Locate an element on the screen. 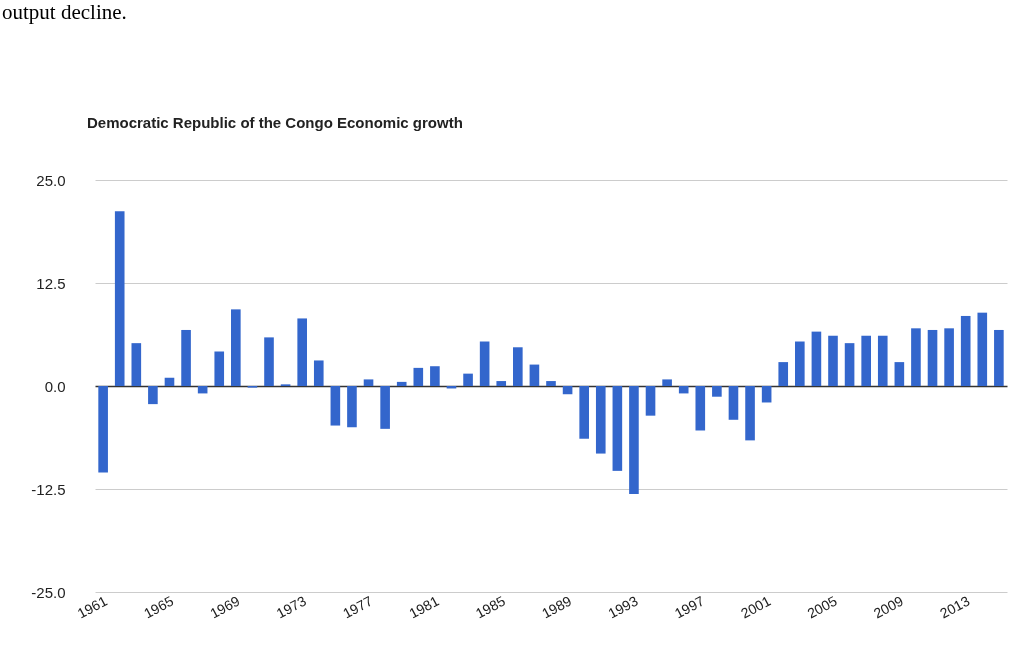 This screenshot has width=1013, height=656. x-tick-label: 1969 is located at coordinates (225, 607).